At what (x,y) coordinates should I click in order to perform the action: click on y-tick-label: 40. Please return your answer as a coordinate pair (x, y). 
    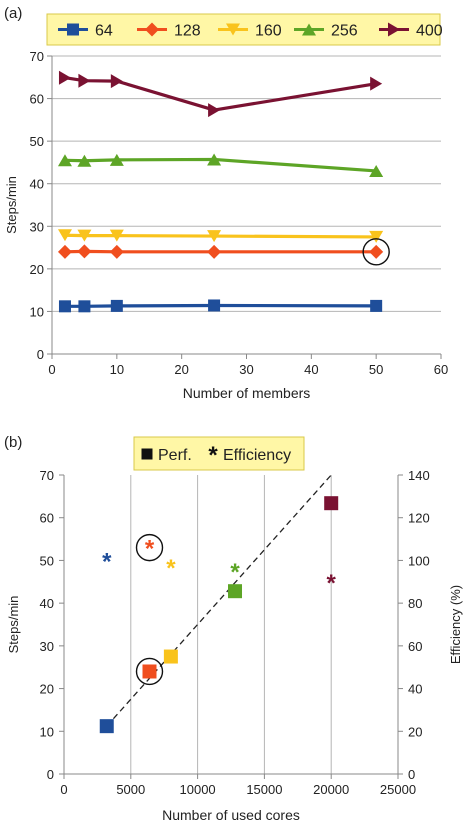
    Looking at the image, I should click on (37, 184).